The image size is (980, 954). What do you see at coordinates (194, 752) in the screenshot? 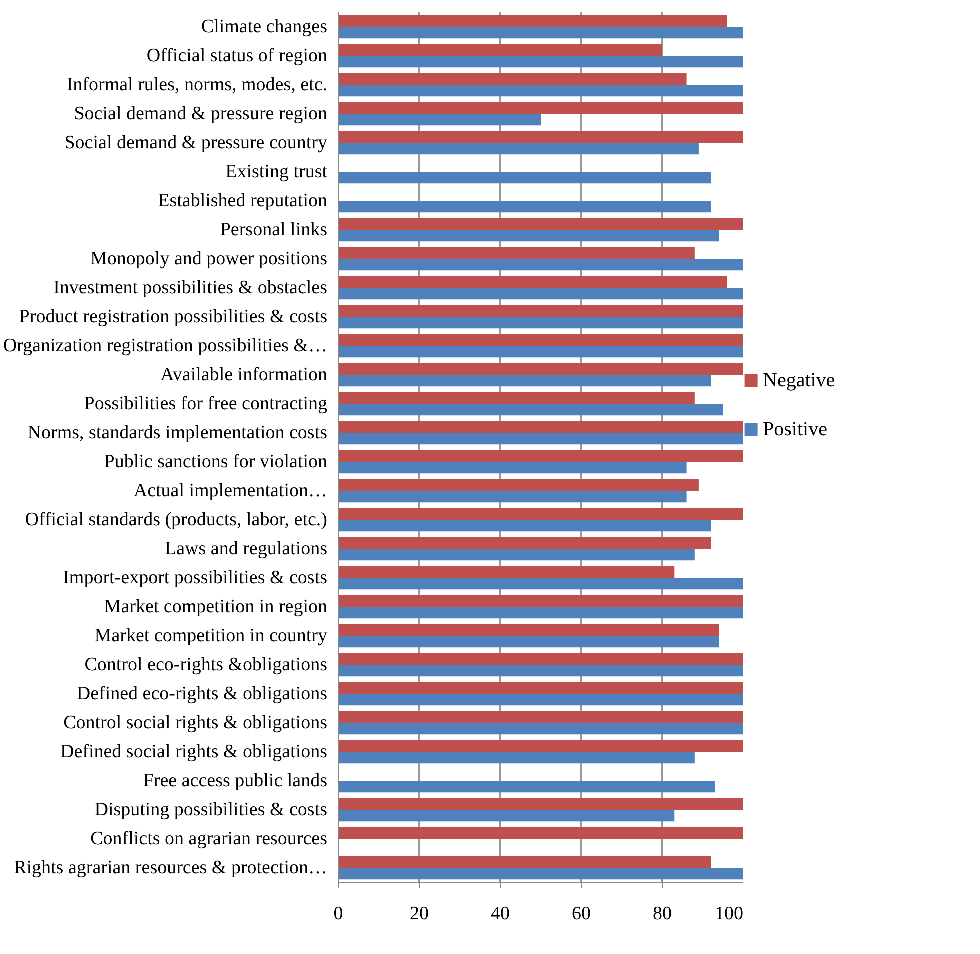
I see `y-tick-label: Defined social rights & obligations` at bounding box center [194, 752].